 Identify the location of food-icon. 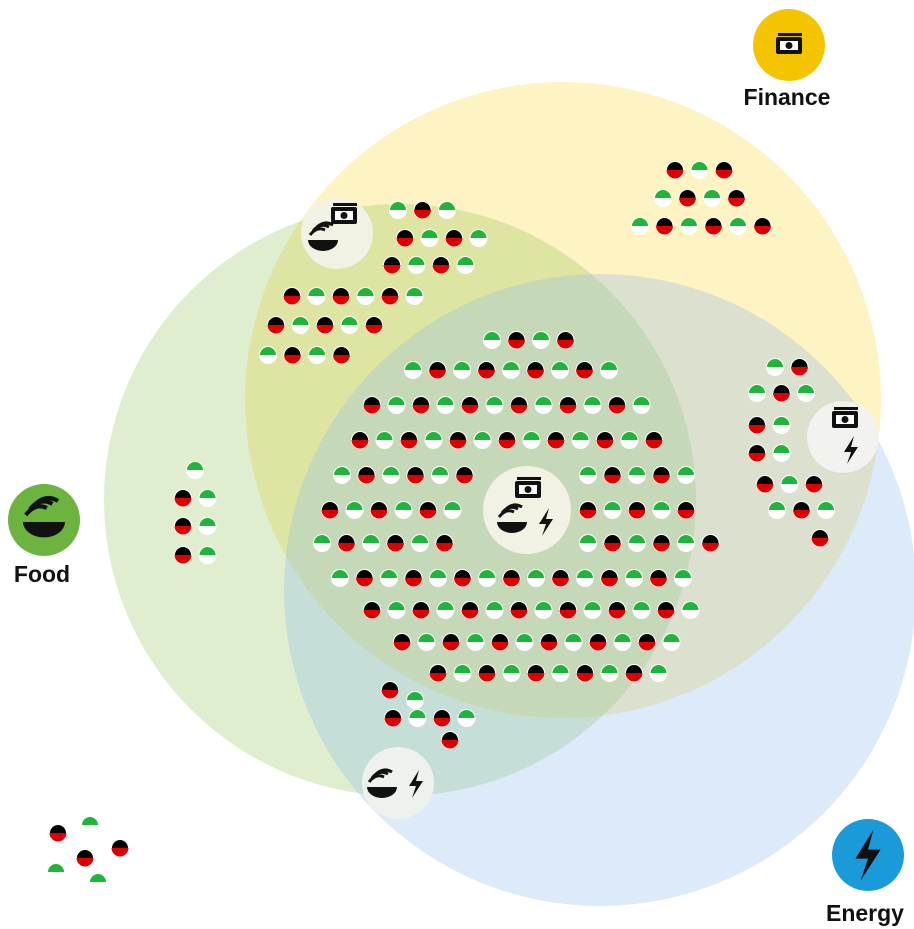
(44, 520).